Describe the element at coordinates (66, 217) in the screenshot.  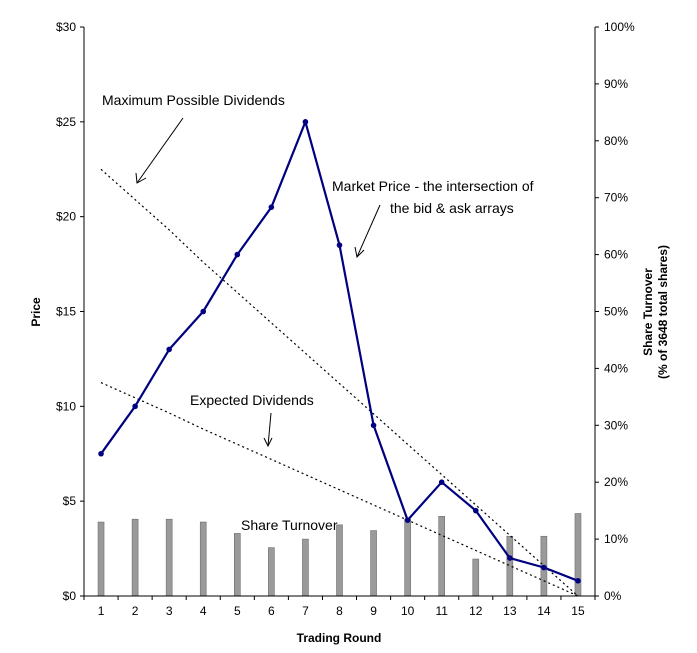
I see `y-tick-label: $20` at that location.